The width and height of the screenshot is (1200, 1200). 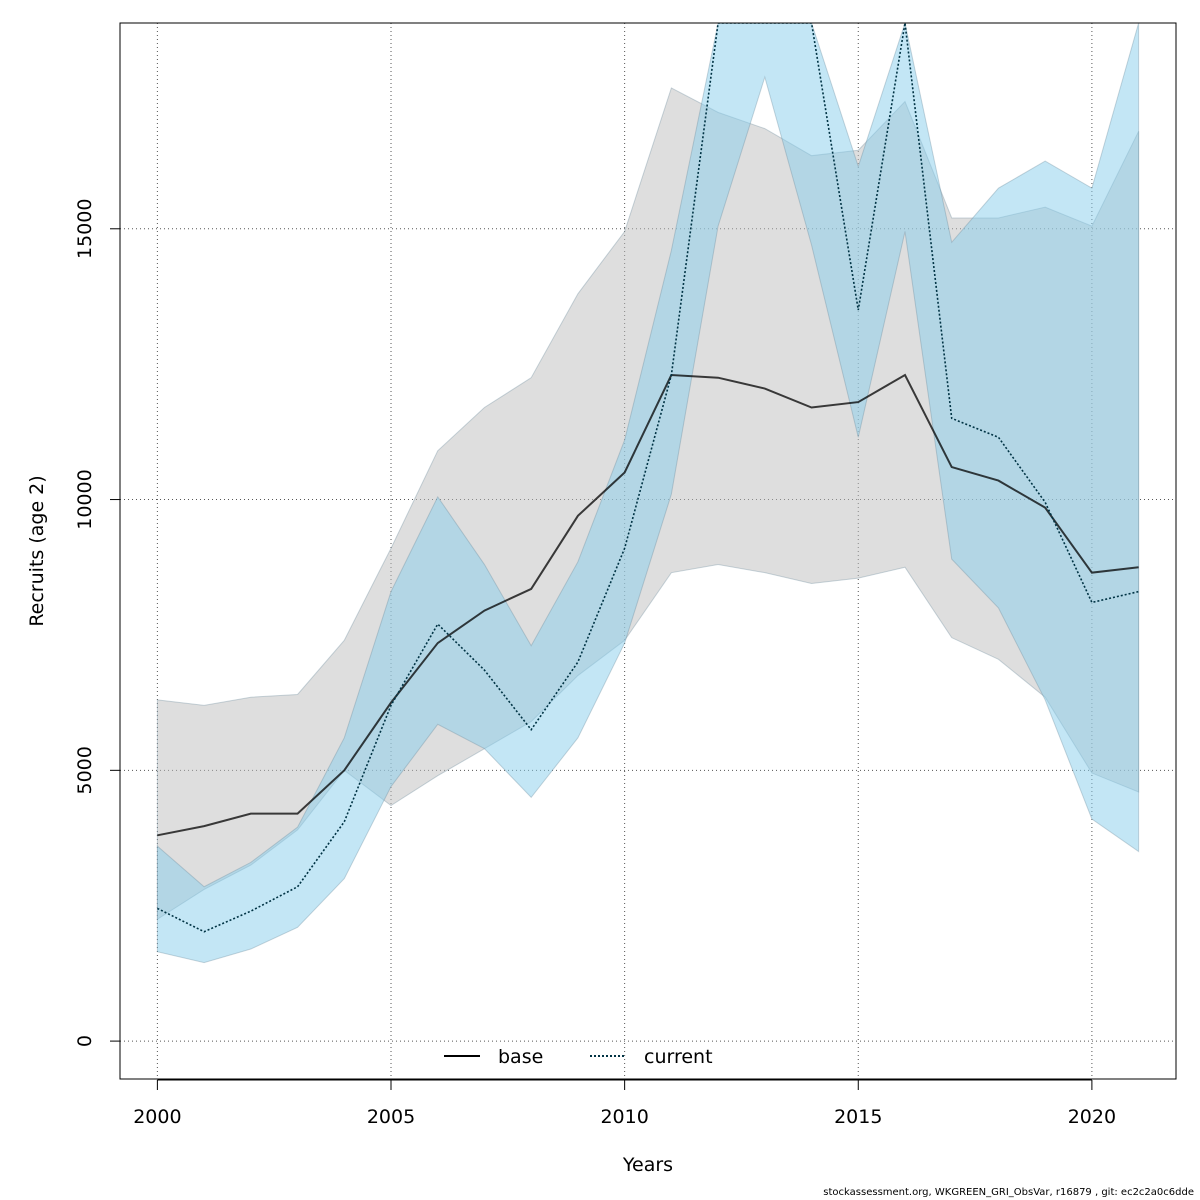 What do you see at coordinates (157, 1117) in the screenshot?
I see `x-tick-label: 2000` at bounding box center [157, 1117].